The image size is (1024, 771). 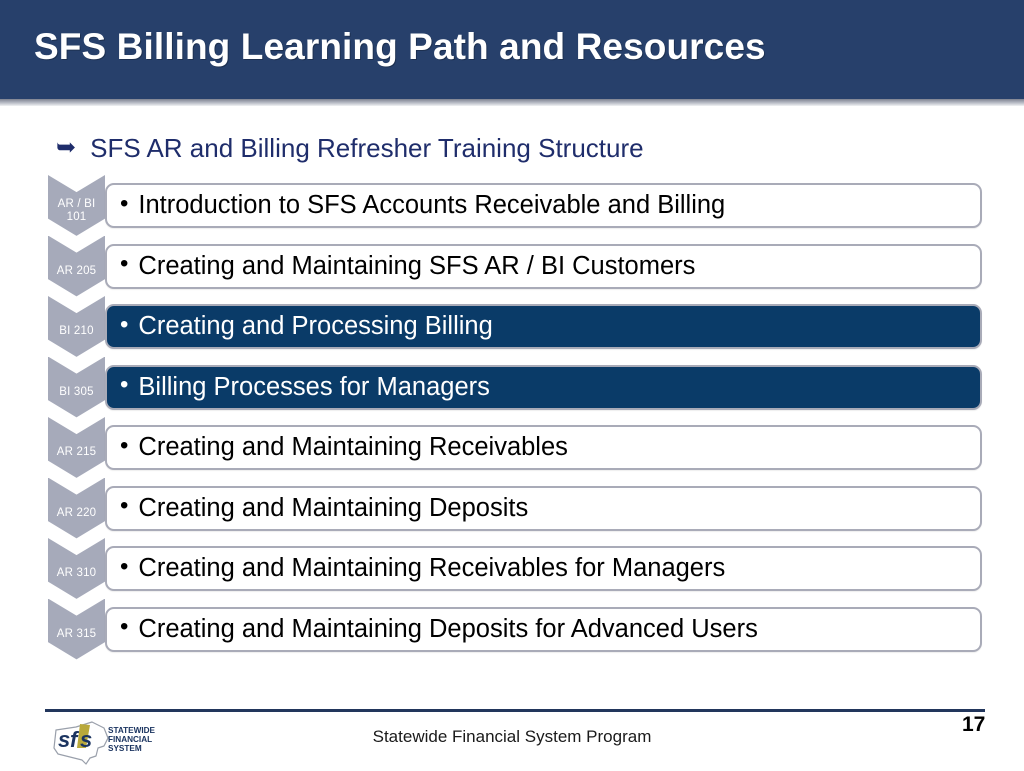 What do you see at coordinates (974, 724) in the screenshot?
I see `page-number: 17` at bounding box center [974, 724].